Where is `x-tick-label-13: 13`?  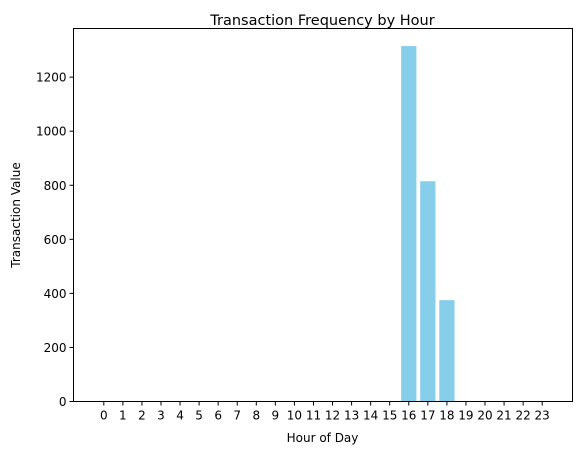
x-tick-label-13: 13 is located at coordinates (351, 416).